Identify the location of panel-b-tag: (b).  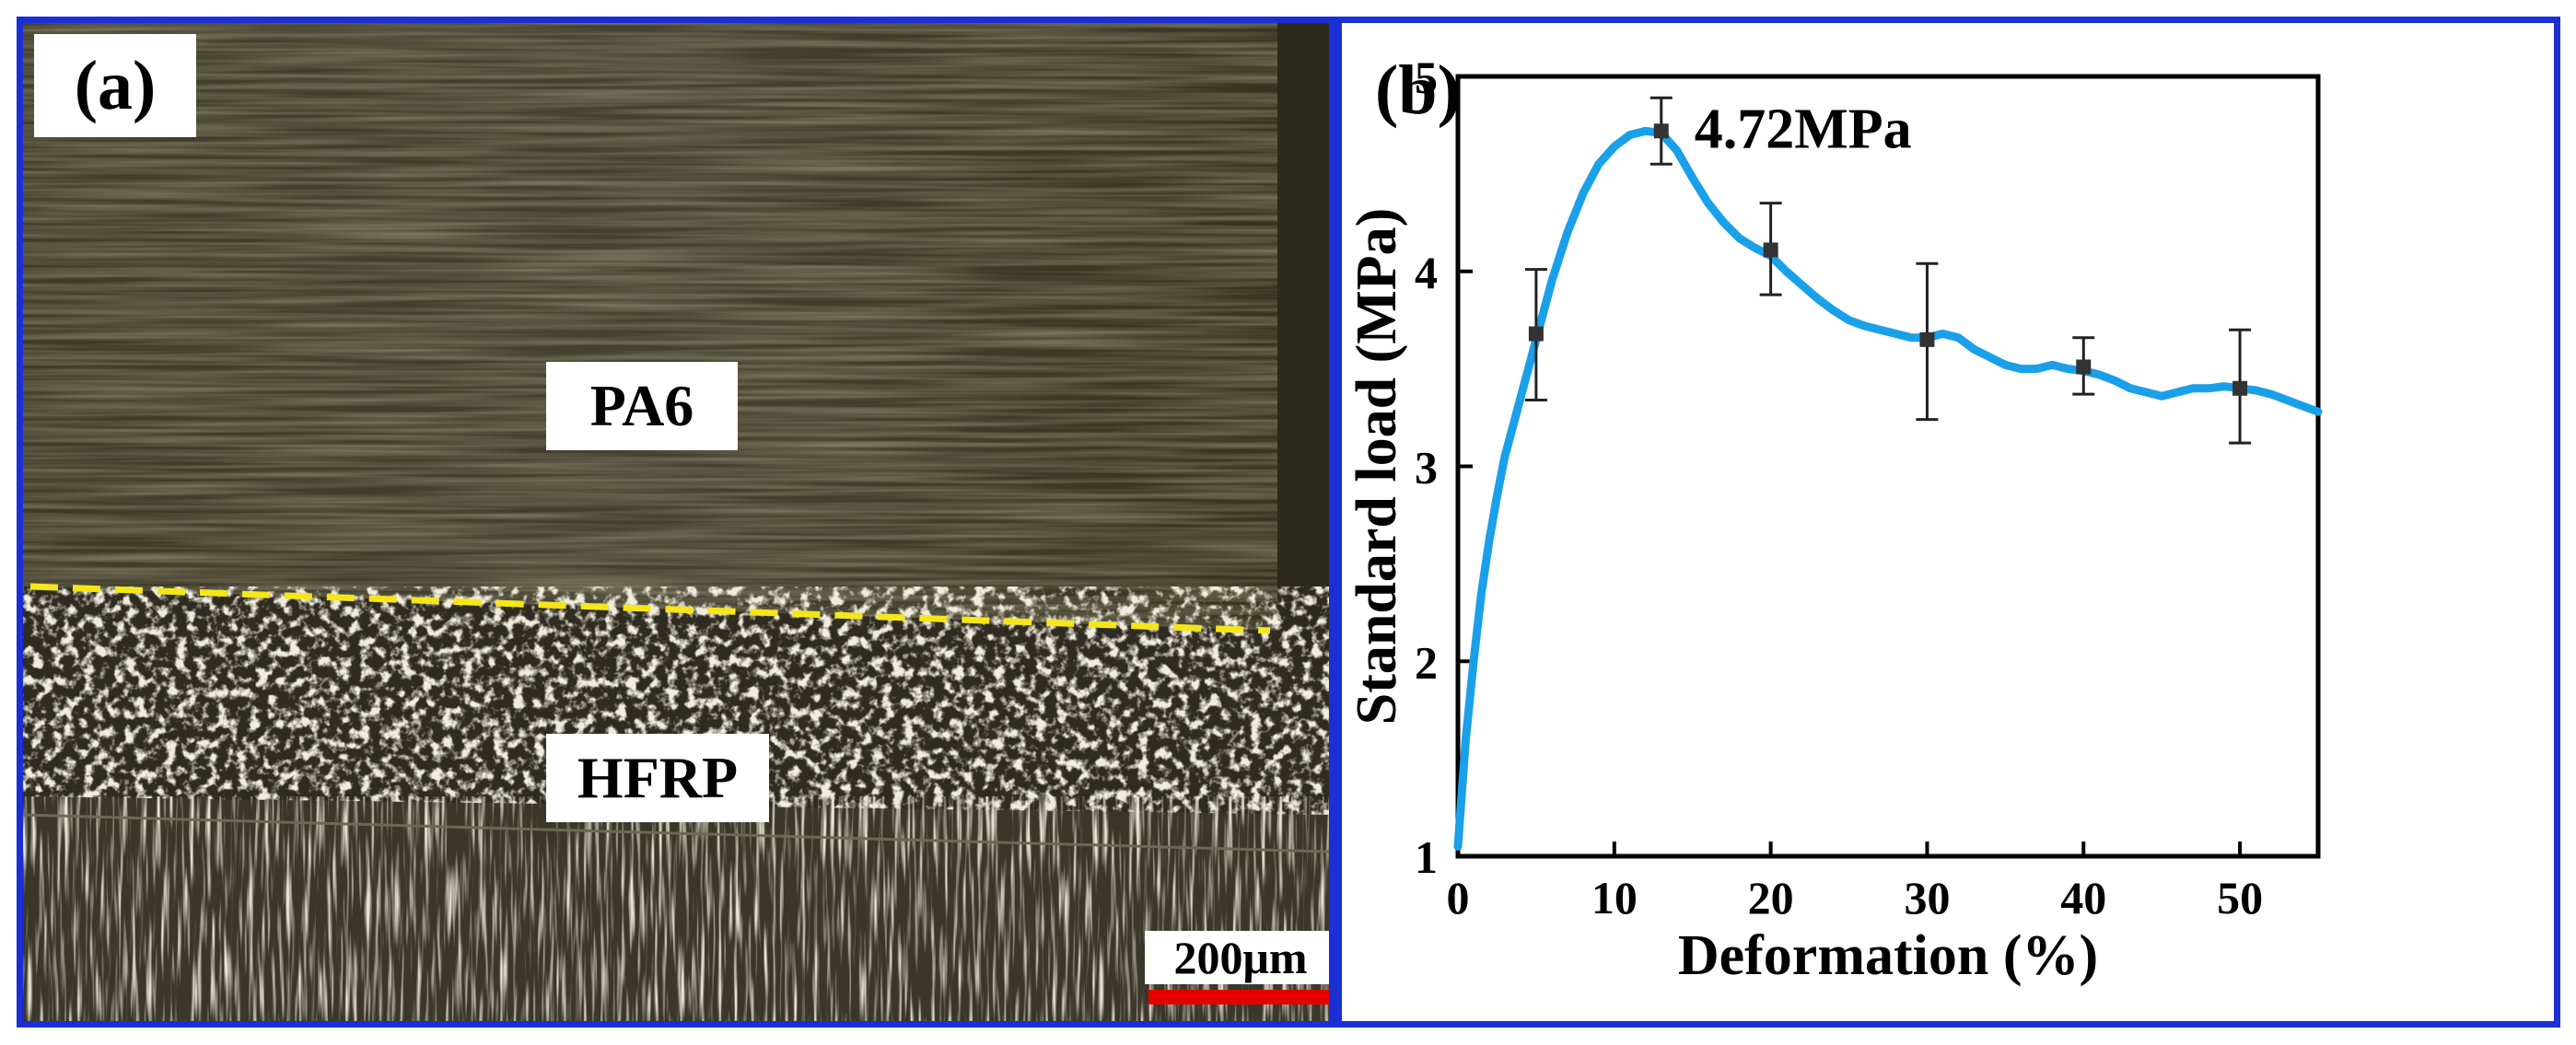
(1418, 90).